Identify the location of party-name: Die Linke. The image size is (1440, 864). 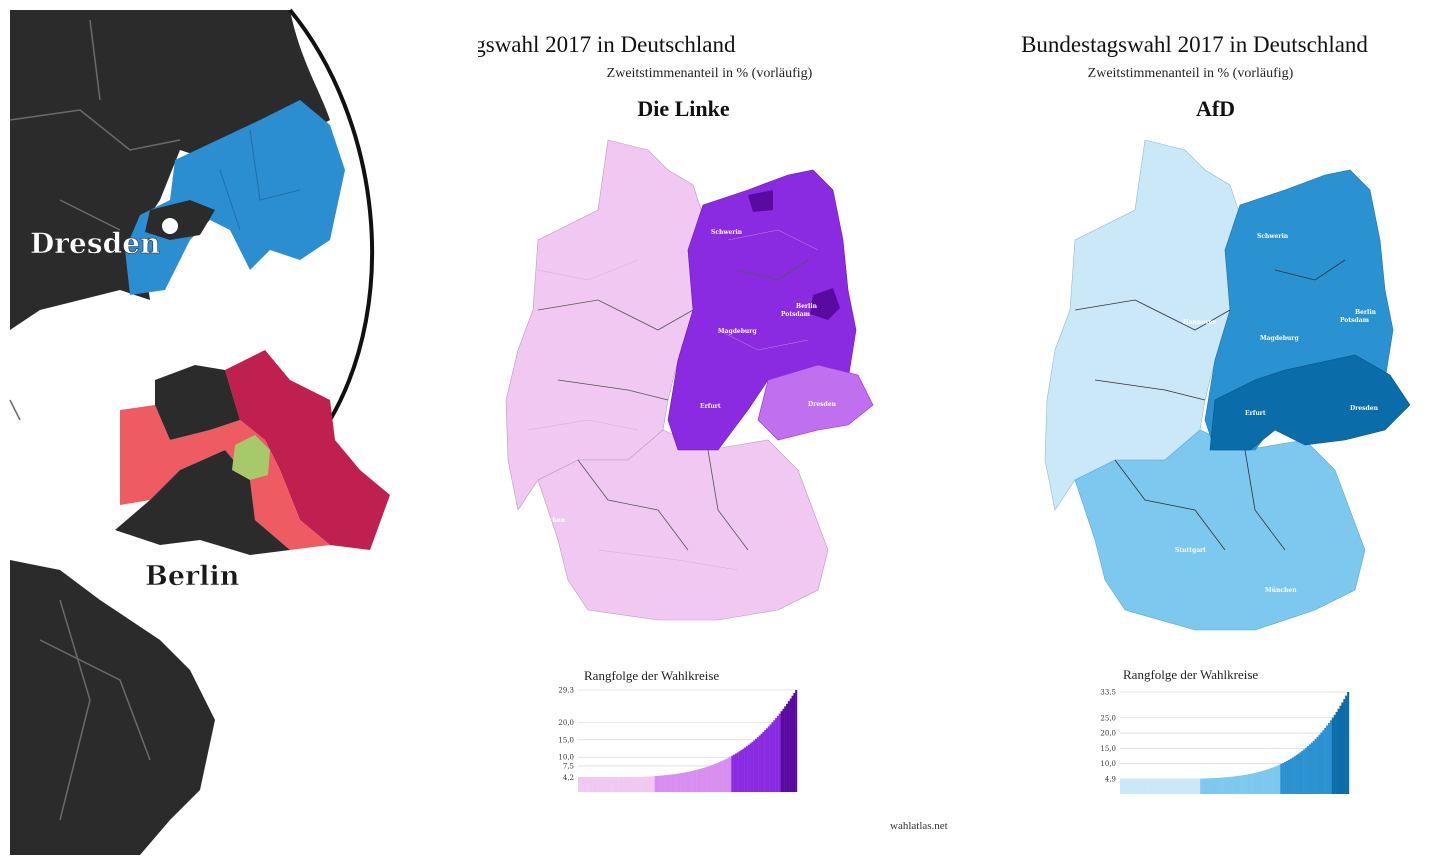
(683, 108).